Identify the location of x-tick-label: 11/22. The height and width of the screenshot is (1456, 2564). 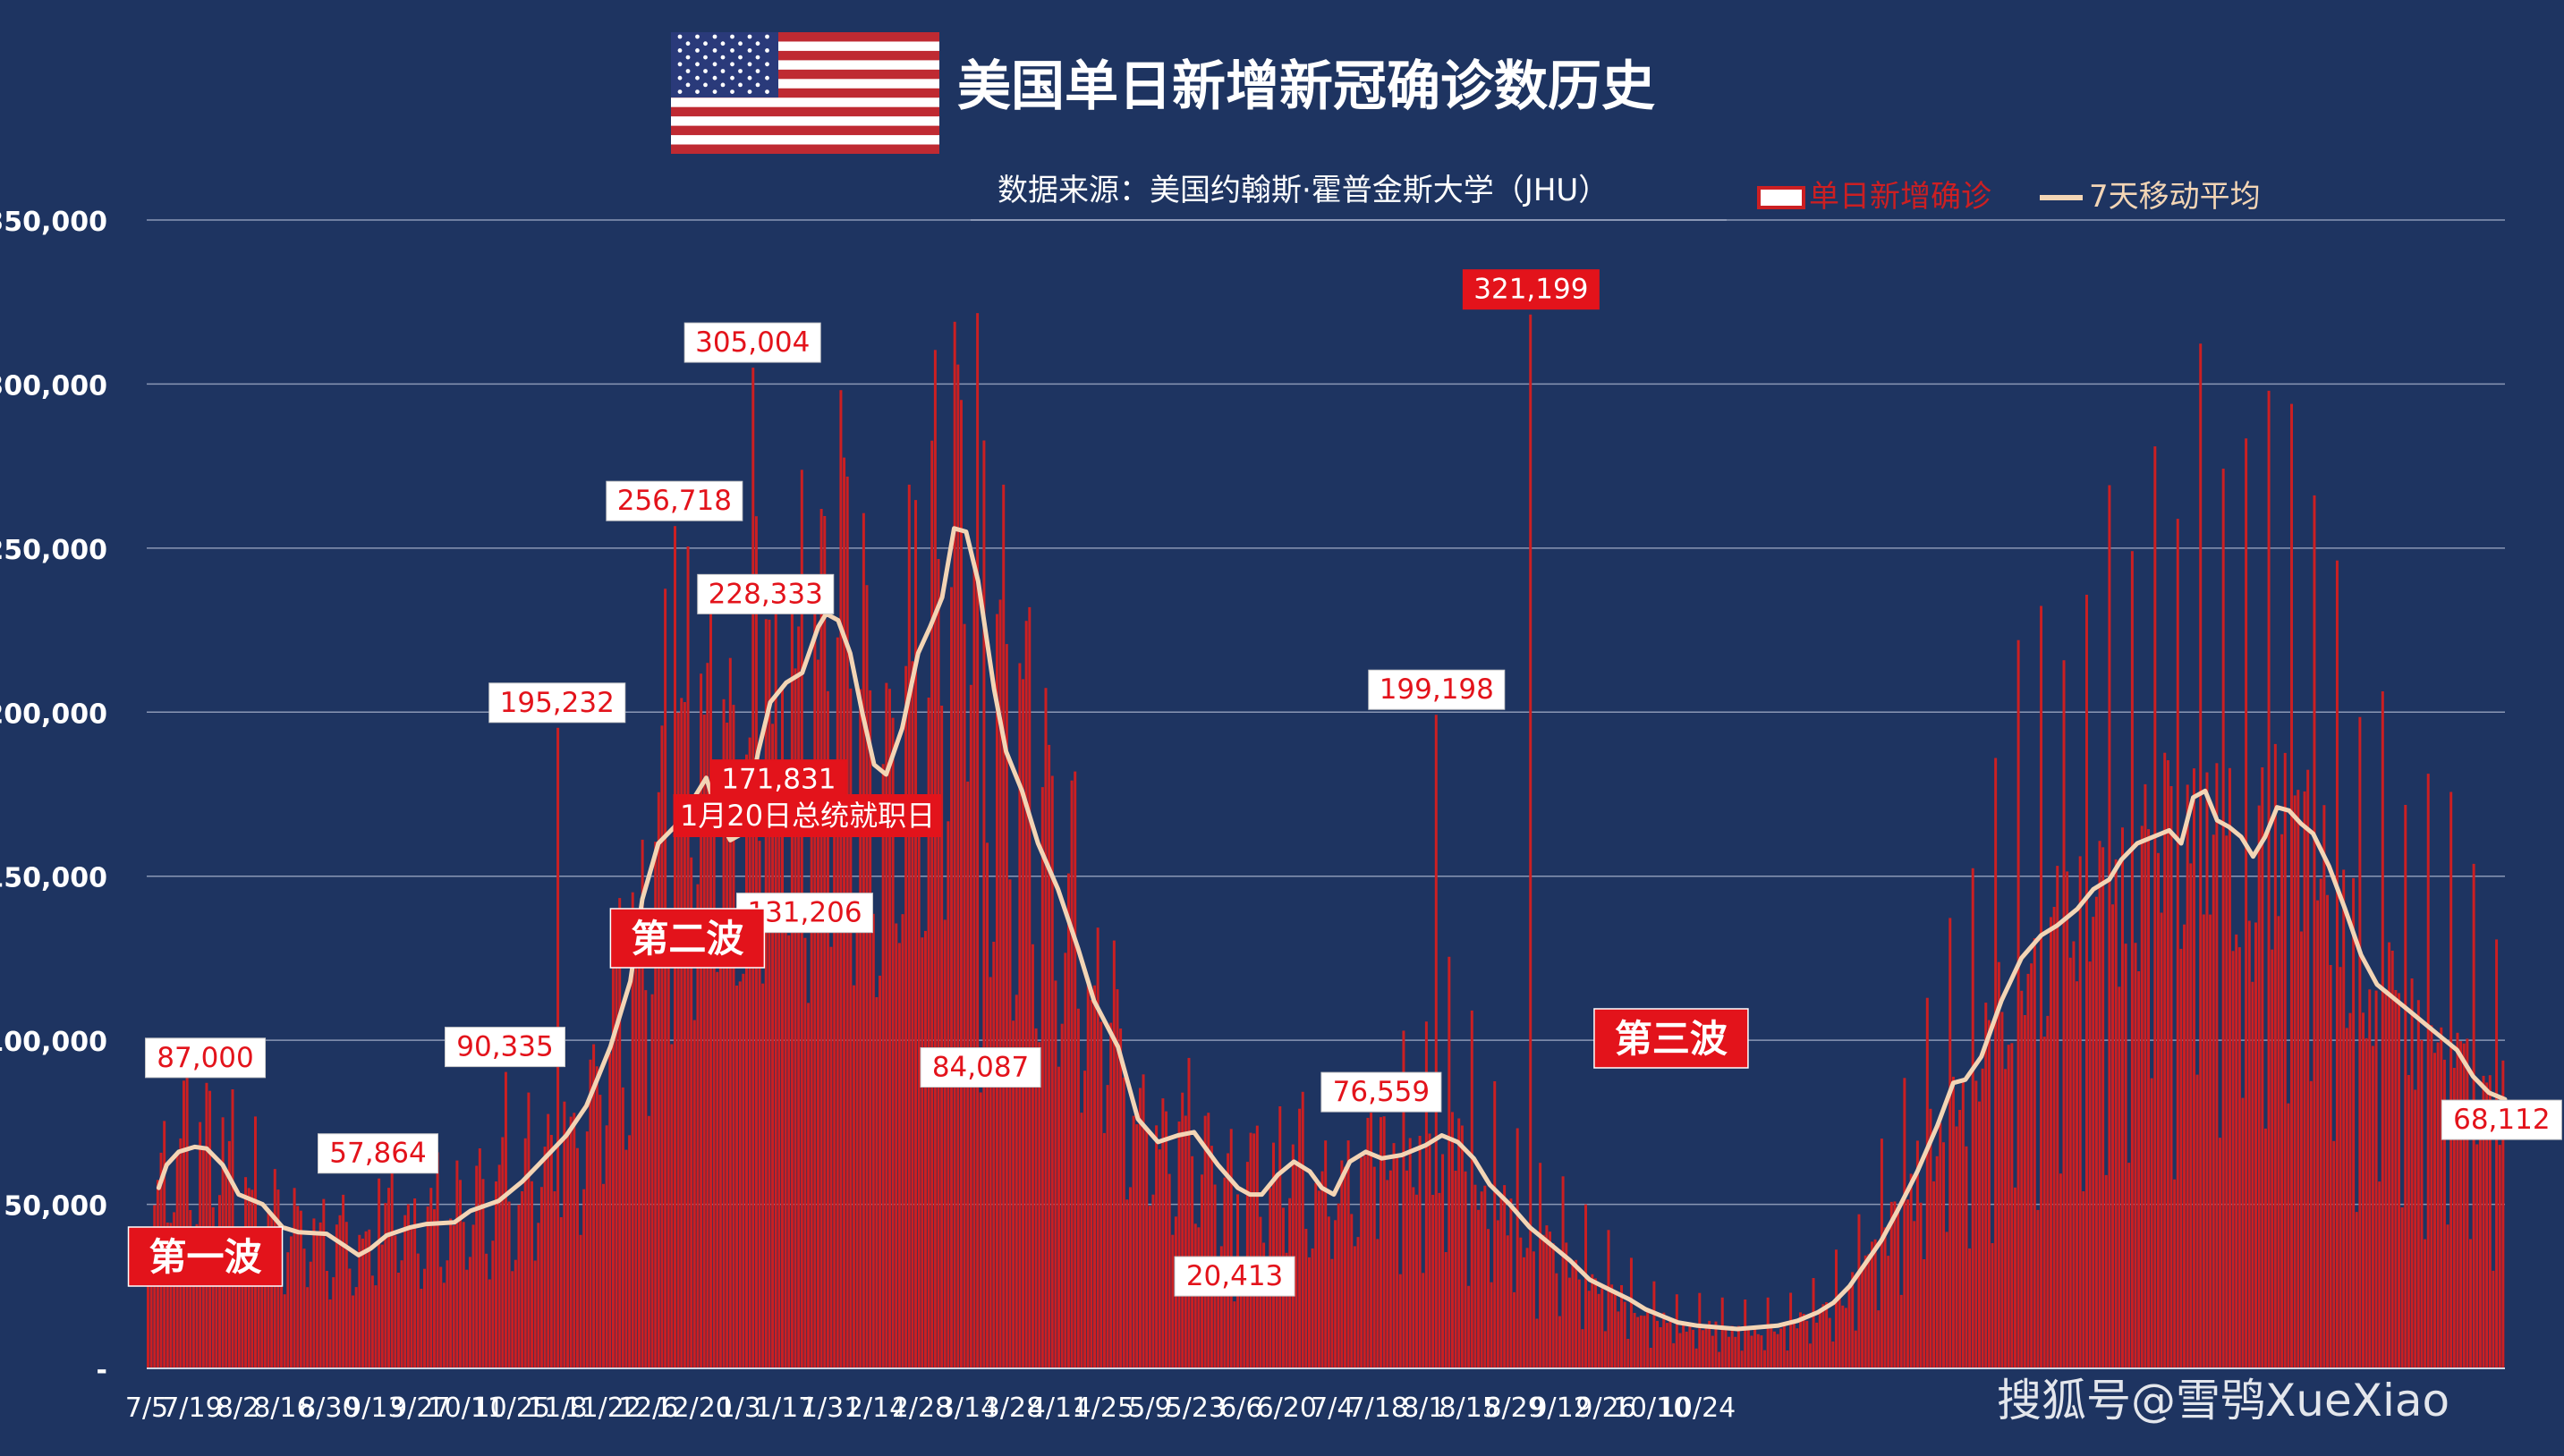
(602, 1408).